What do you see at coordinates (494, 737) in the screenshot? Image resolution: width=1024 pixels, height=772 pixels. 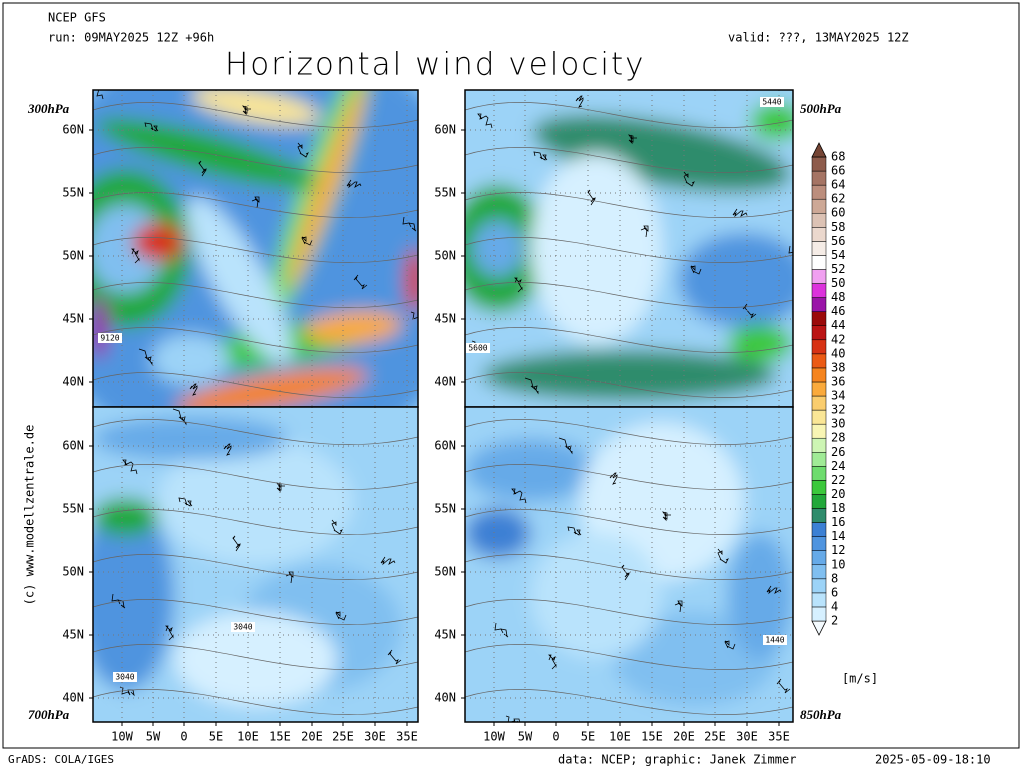 I see `lon-label: 10W` at bounding box center [494, 737].